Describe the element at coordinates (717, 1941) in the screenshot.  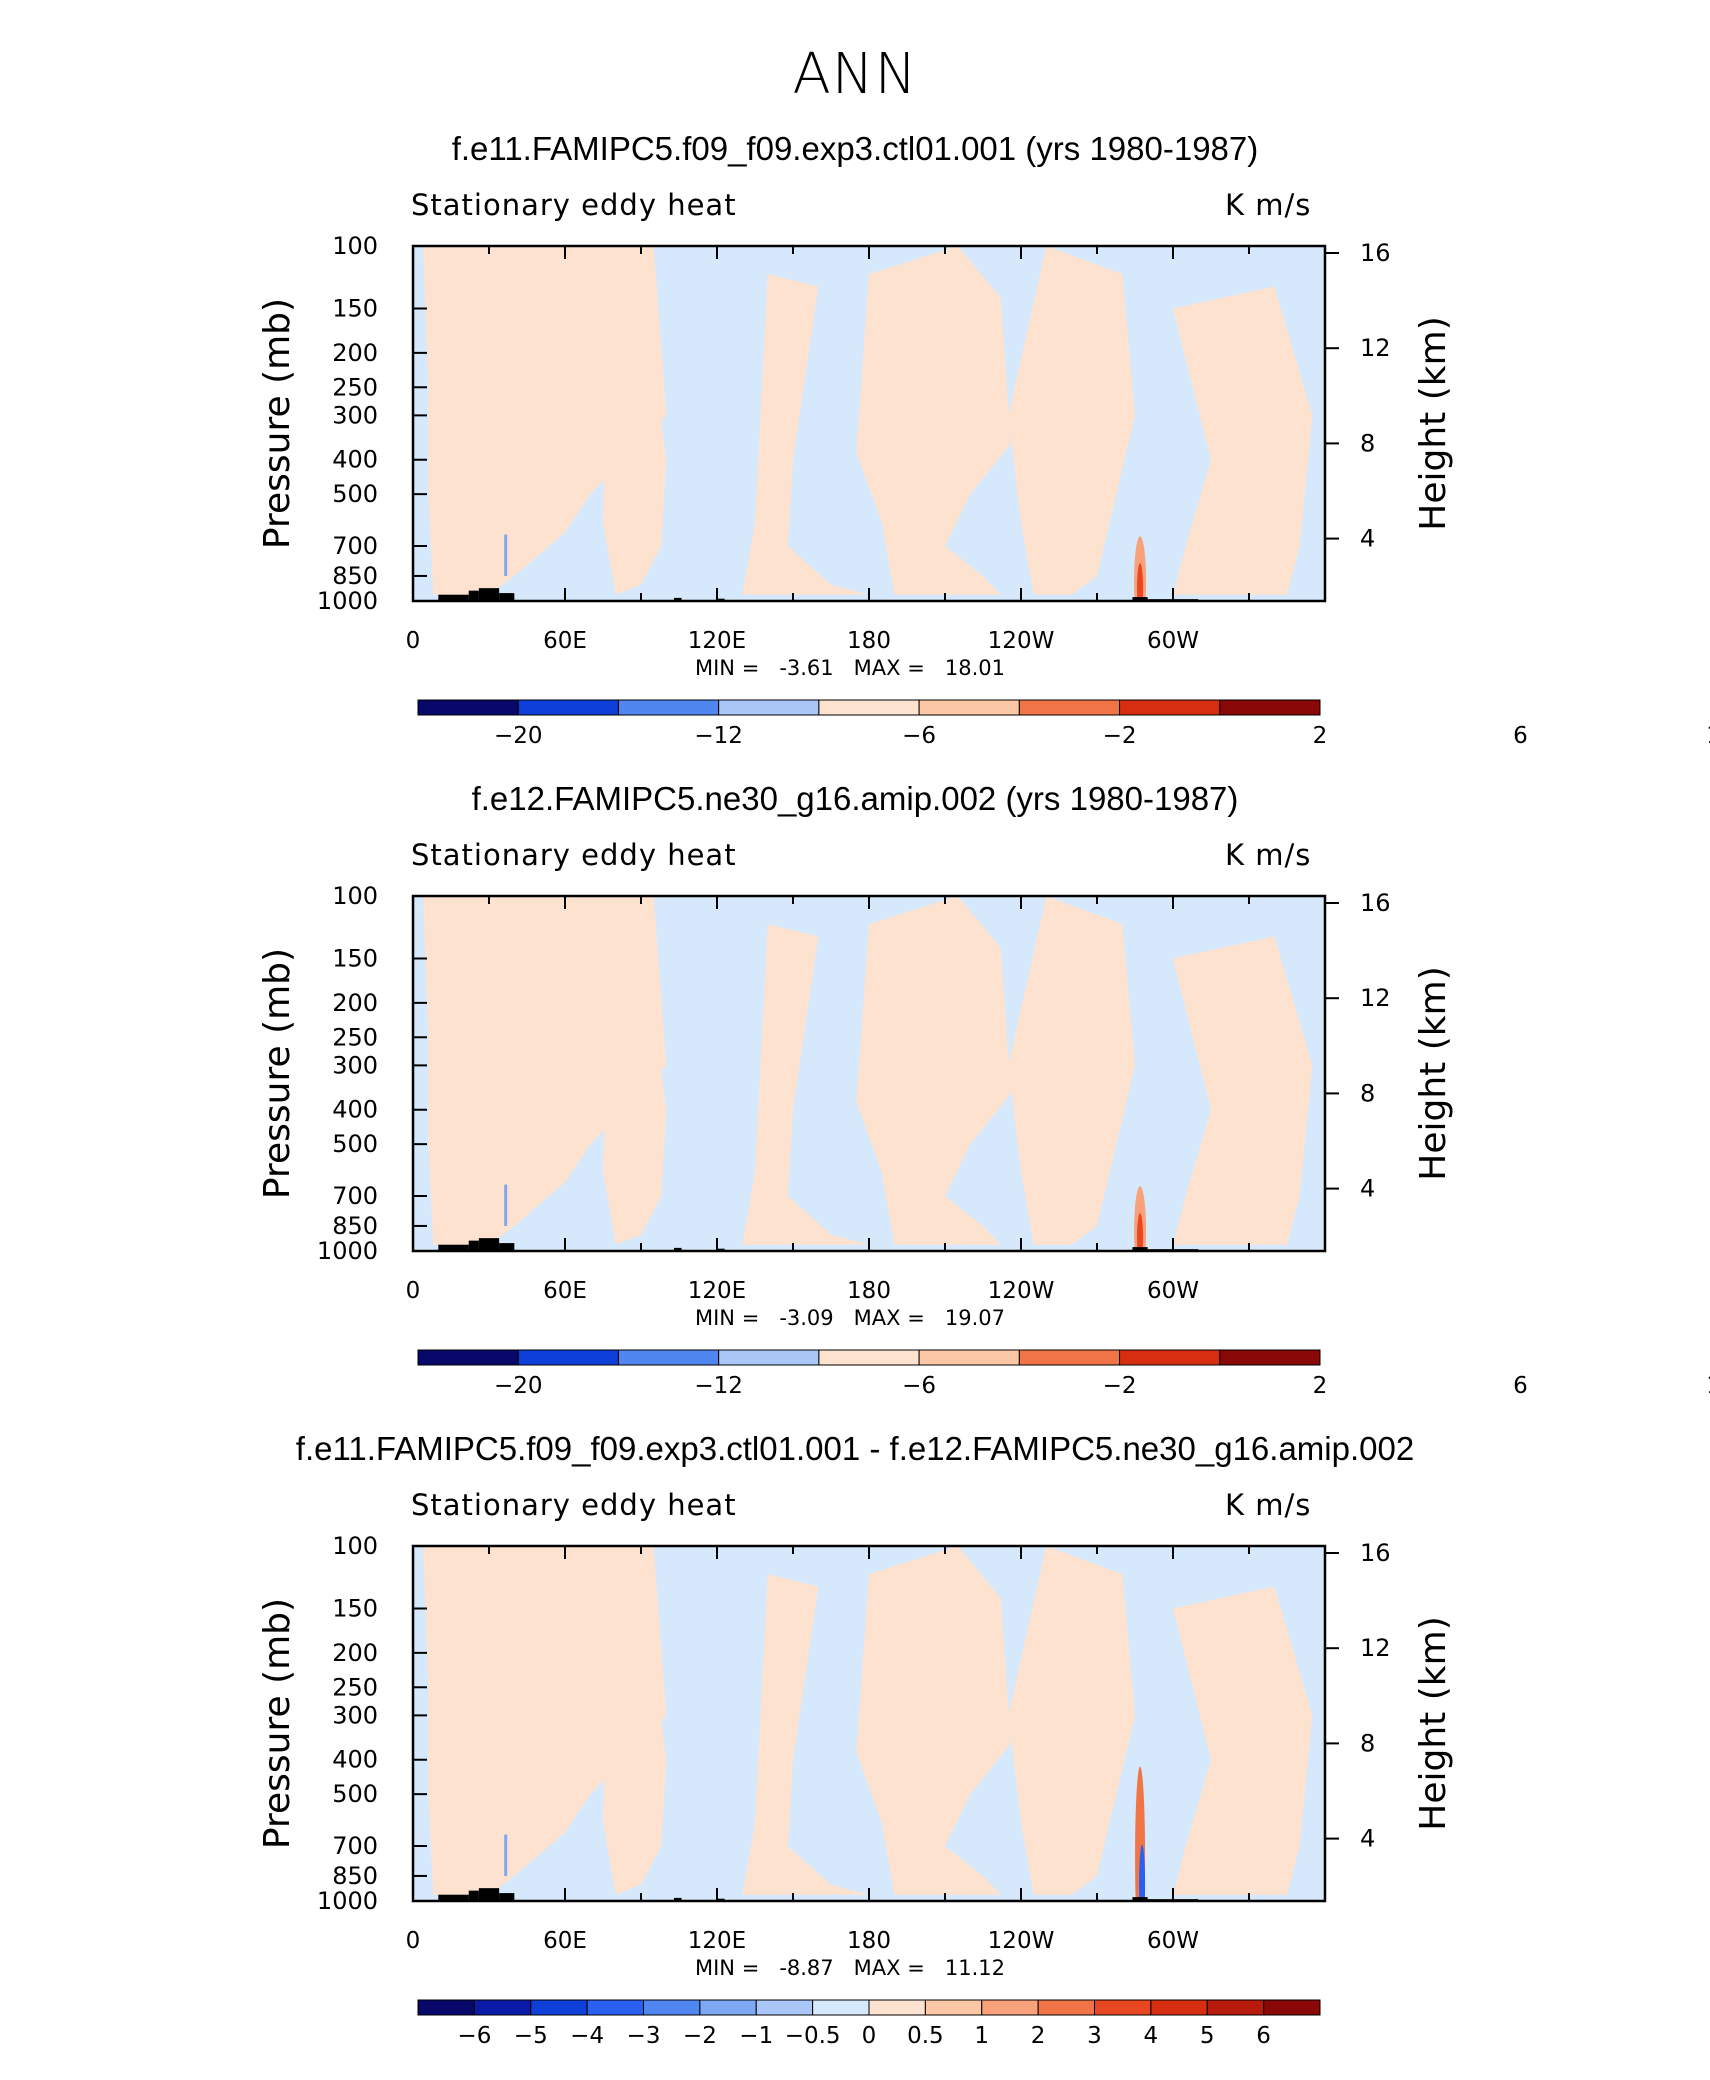
I see `x-tick-label: 120E` at that location.